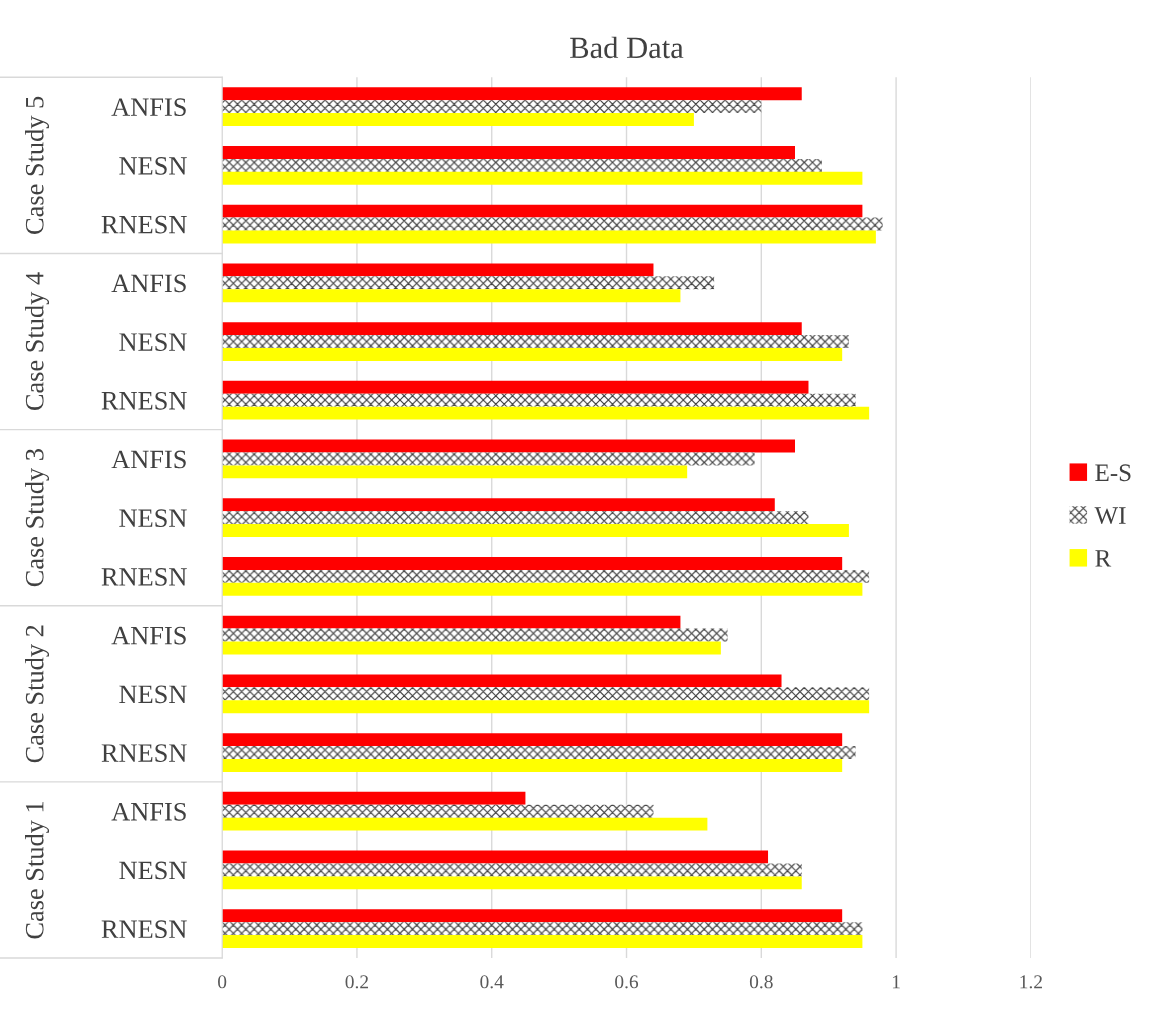 The width and height of the screenshot is (1157, 1017). Describe the element at coordinates (37, 518) in the screenshot. I see `text: Case Study 3` at that location.